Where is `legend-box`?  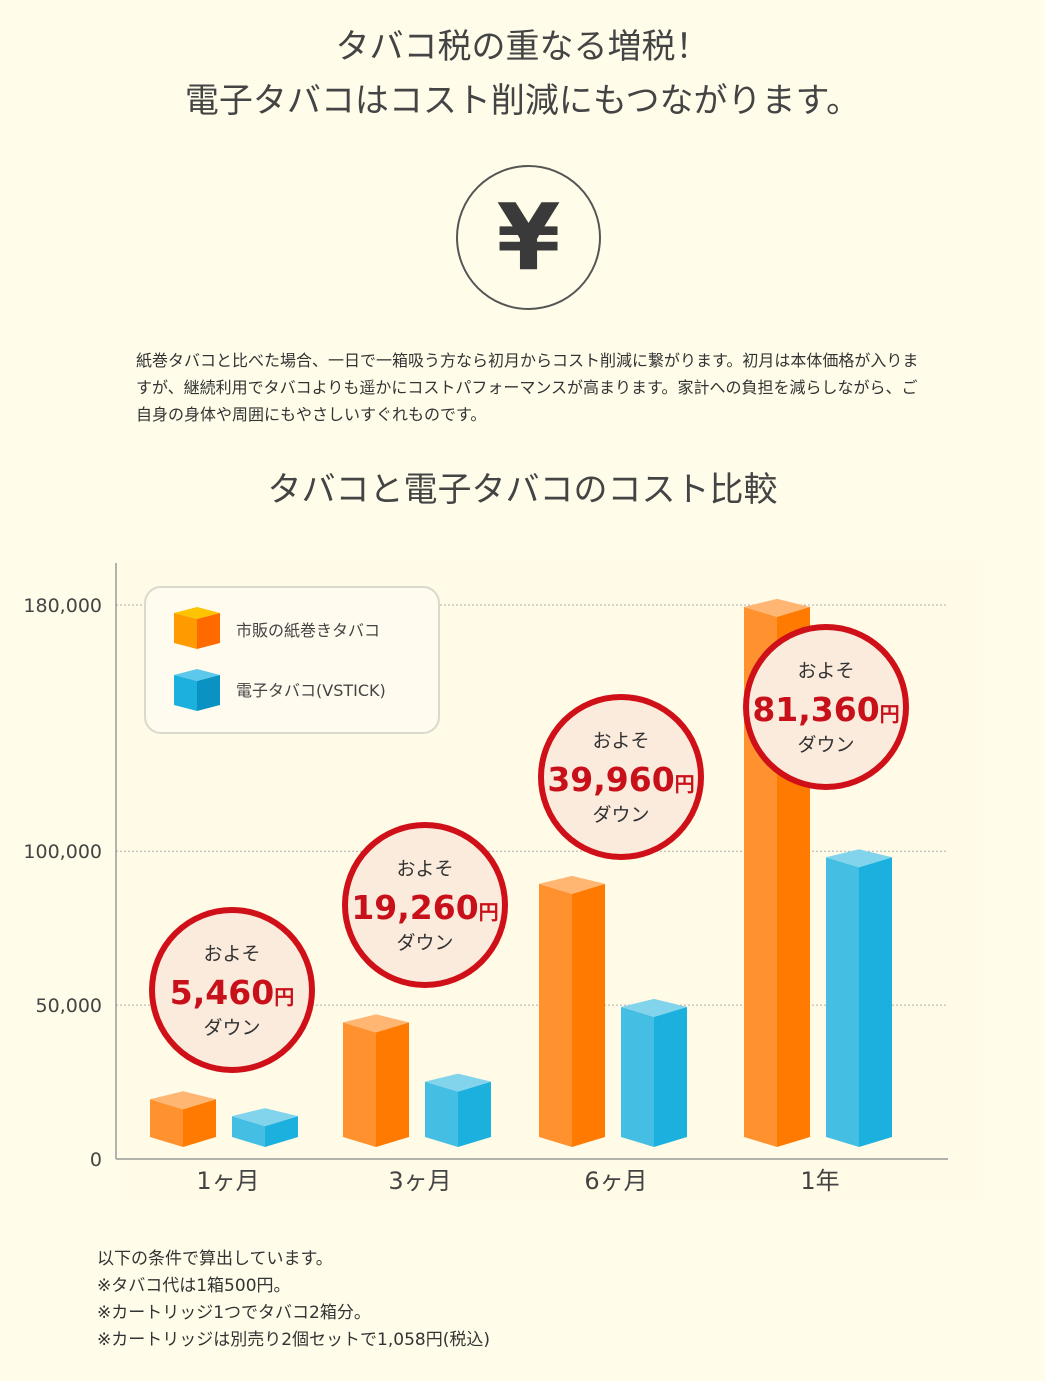 legend-box is located at coordinates (292, 660).